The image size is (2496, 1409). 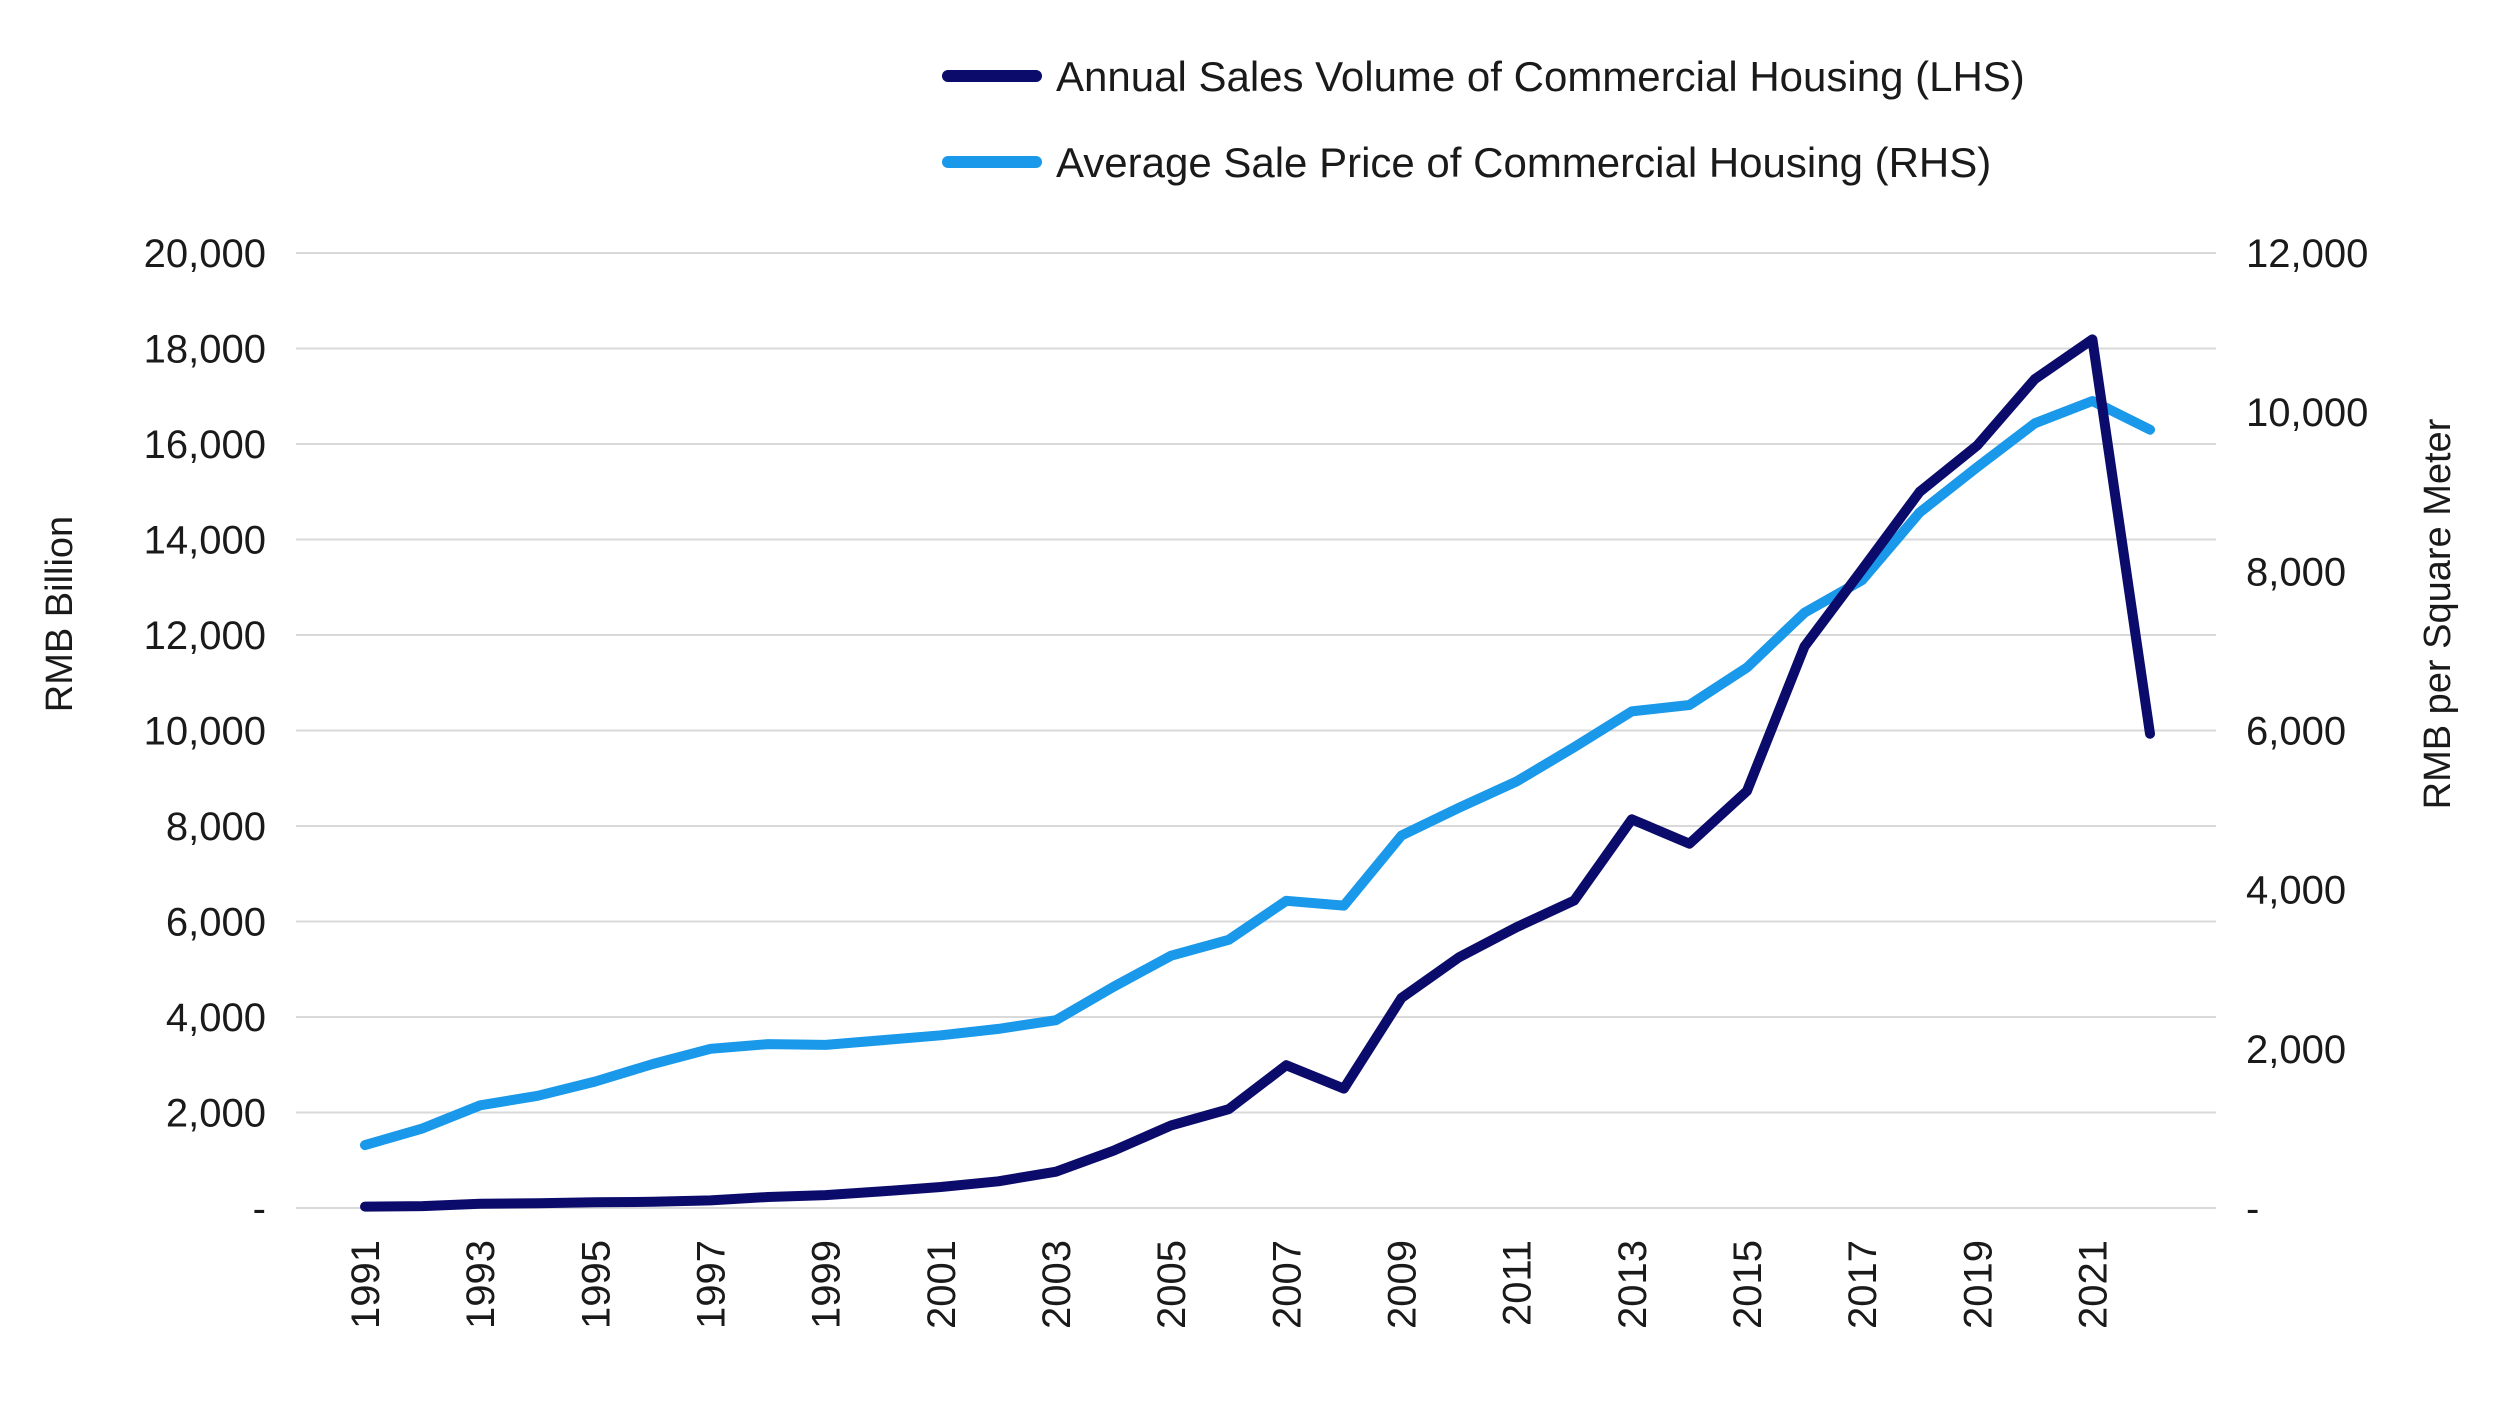 I want to click on right-tick-label: 6,000, so click(x=2296, y=732).